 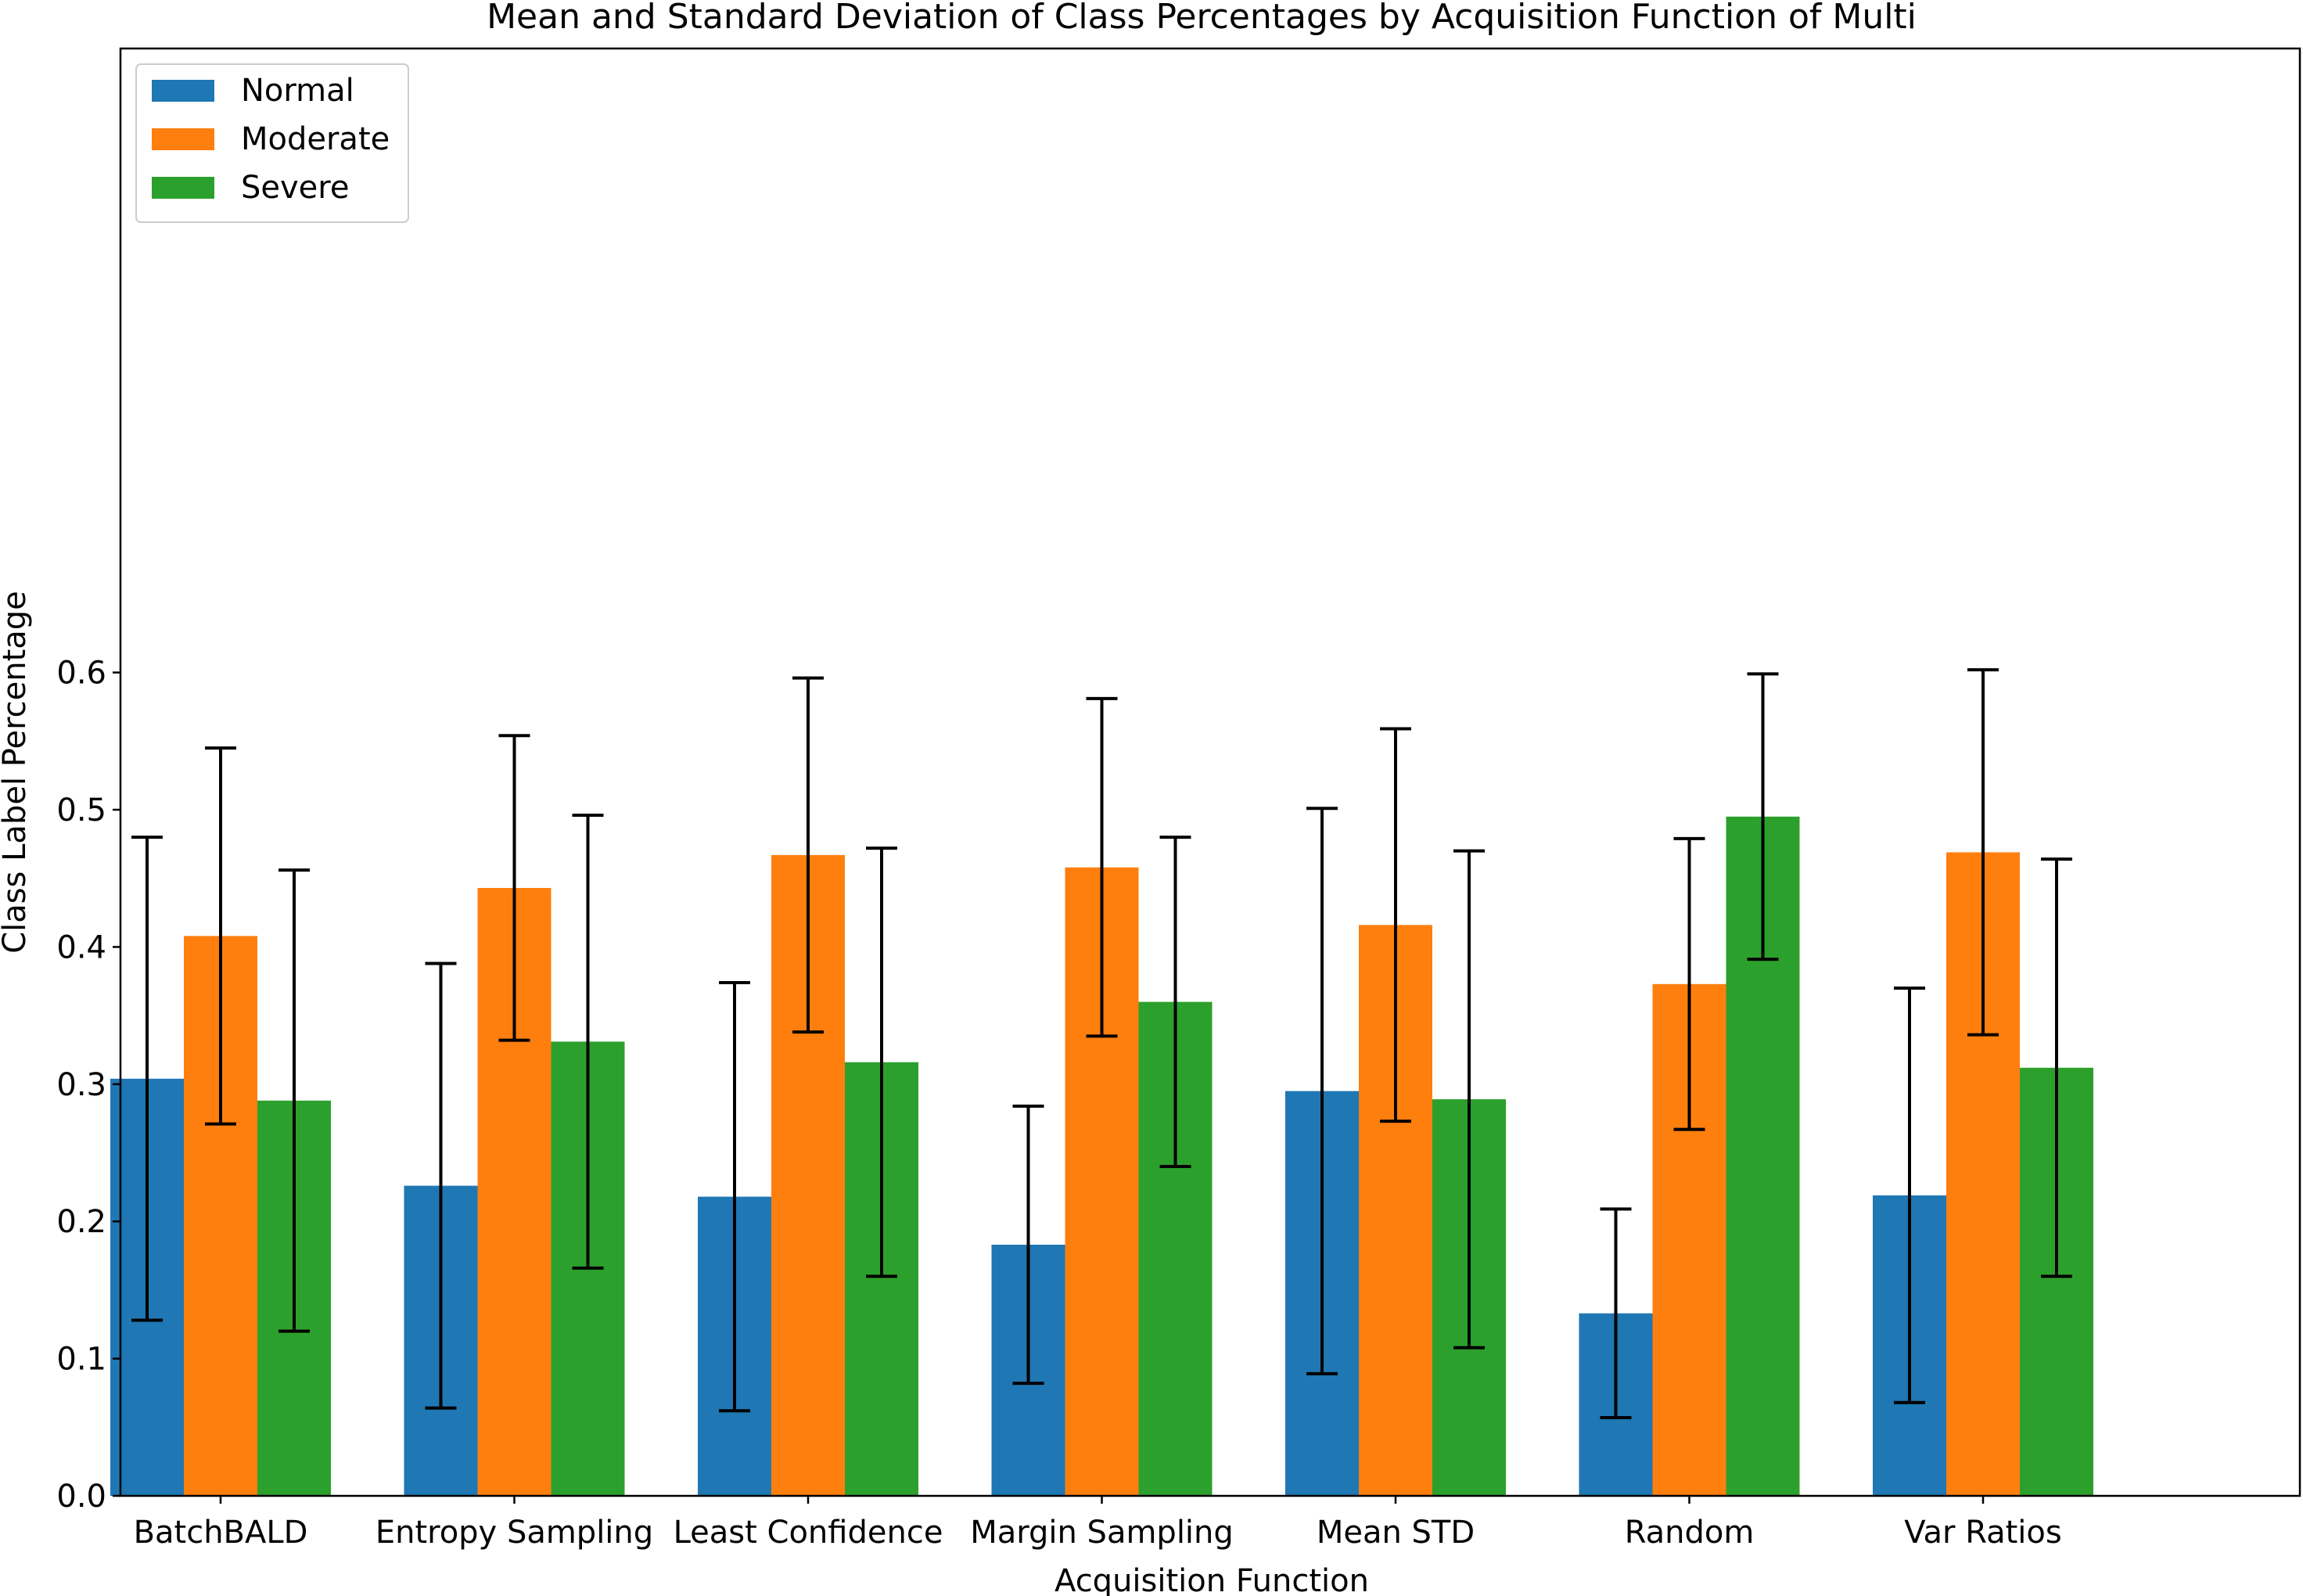 What do you see at coordinates (81, 947) in the screenshot?
I see `y-tick-label: 0.4` at bounding box center [81, 947].